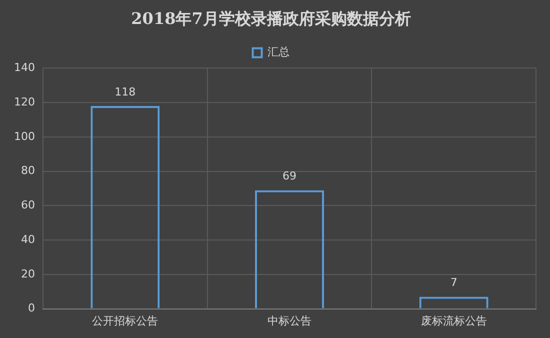 The height and width of the screenshot is (338, 550). What do you see at coordinates (453, 321) in the screenshot?
I see `x-tick-label: 废标流标公告` at bounding box center [453, 321].